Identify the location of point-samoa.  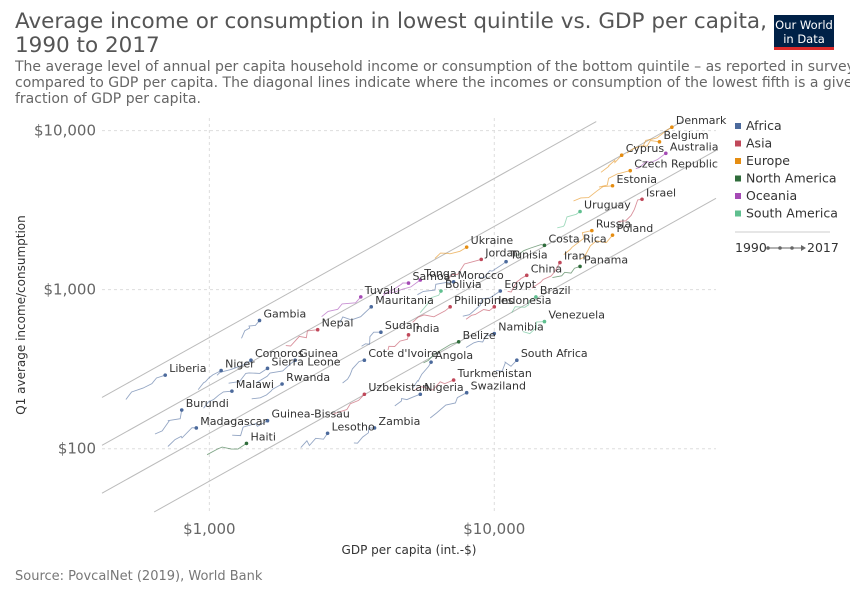
(408, 283).